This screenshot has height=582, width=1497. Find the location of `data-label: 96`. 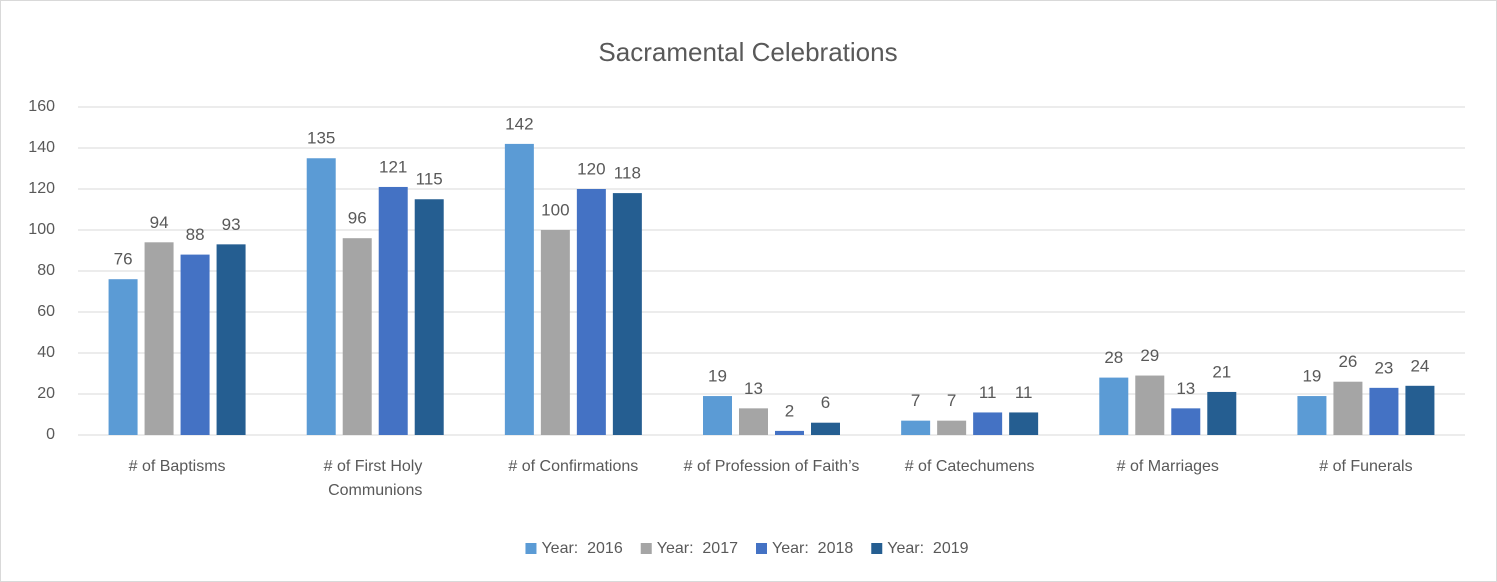

data-label: 96 is located at coordinates (357, 218).